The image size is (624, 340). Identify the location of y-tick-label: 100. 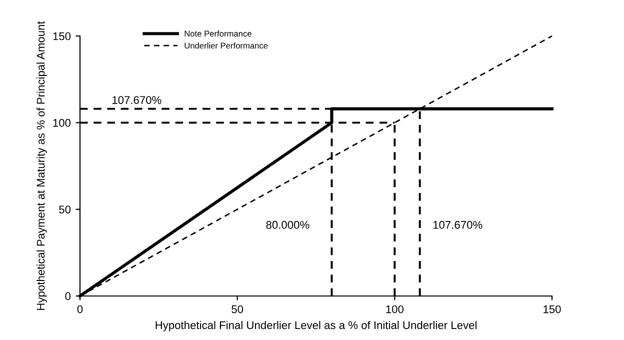
(62, 122).